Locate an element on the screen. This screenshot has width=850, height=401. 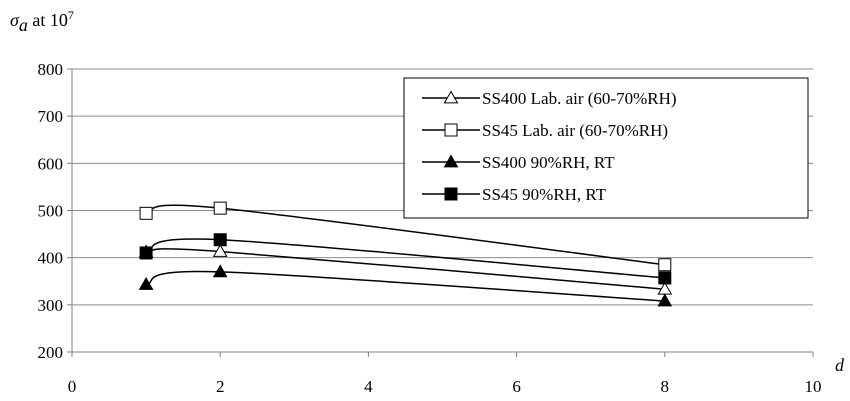
y-axis-symbol: σ is located at coordinates (15, 20).